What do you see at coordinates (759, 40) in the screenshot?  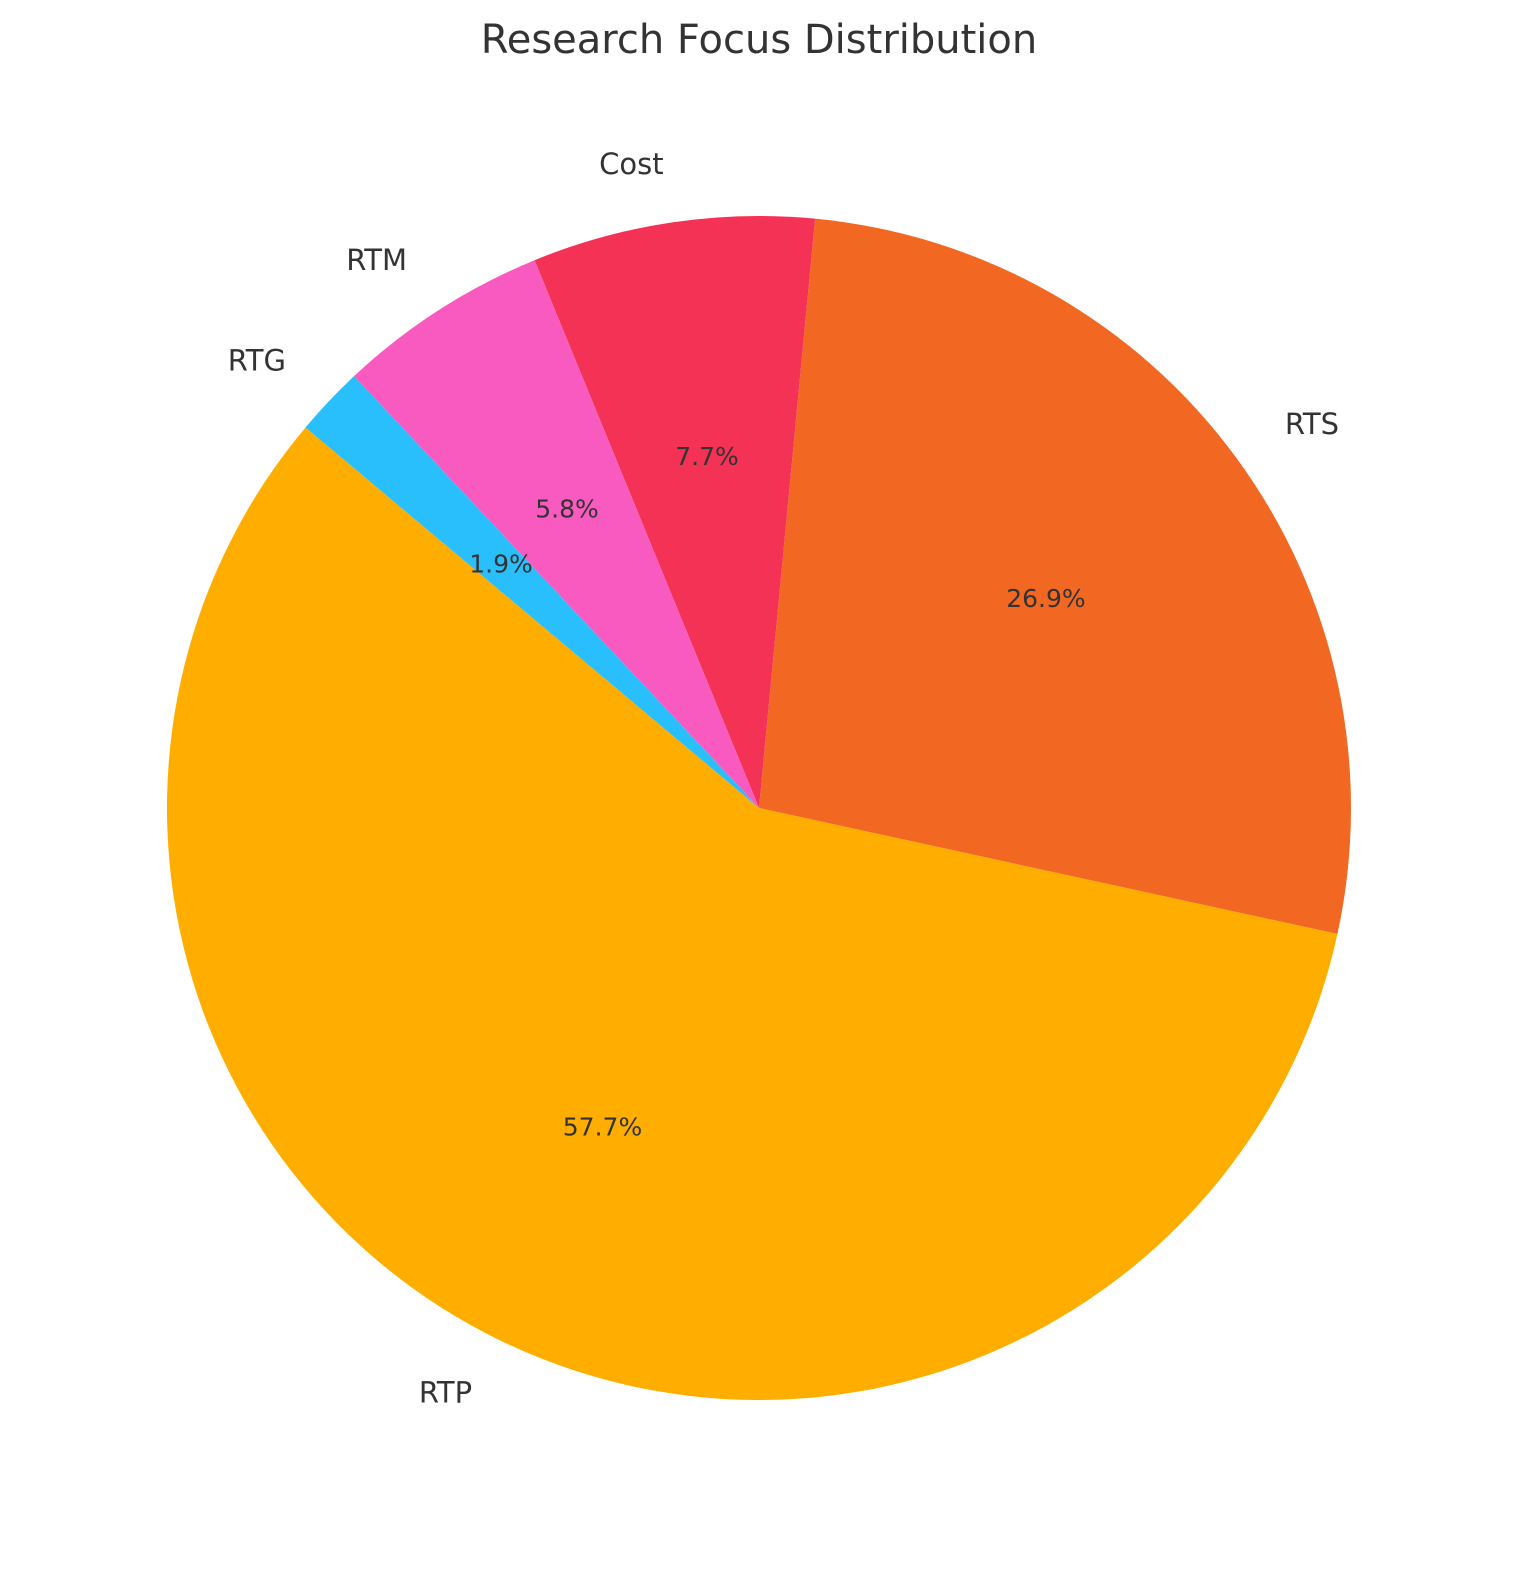 I see `chart-title: Research Focus Distribution` at bounding box center [759, 40].